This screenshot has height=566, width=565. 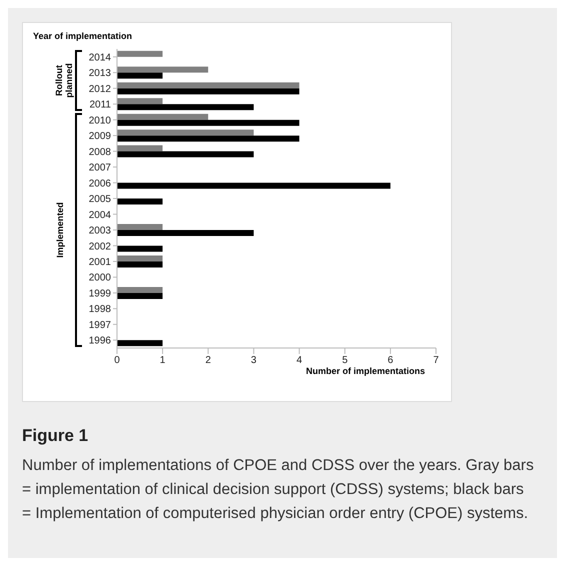 What do you see at coordinates (60, 230) in the screenshot?
I see `text: Implemented` at bounding box center [60, 230].